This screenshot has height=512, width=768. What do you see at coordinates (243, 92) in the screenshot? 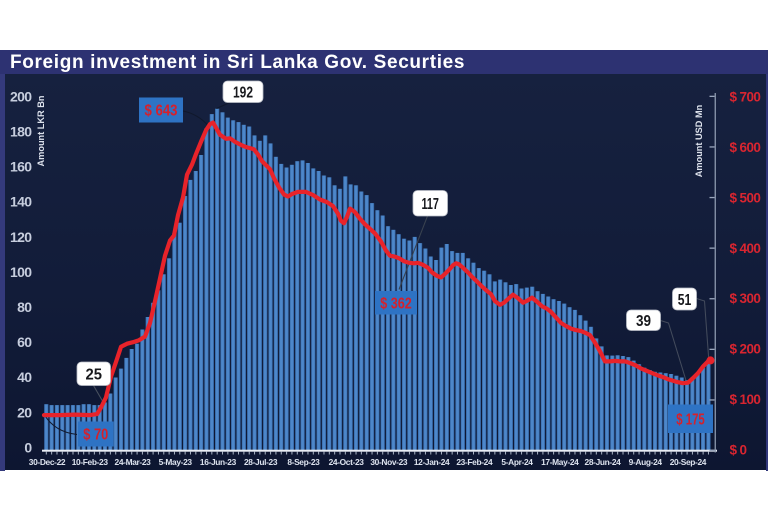
I see `svg-text: 192` at bounding box center [243, 92].